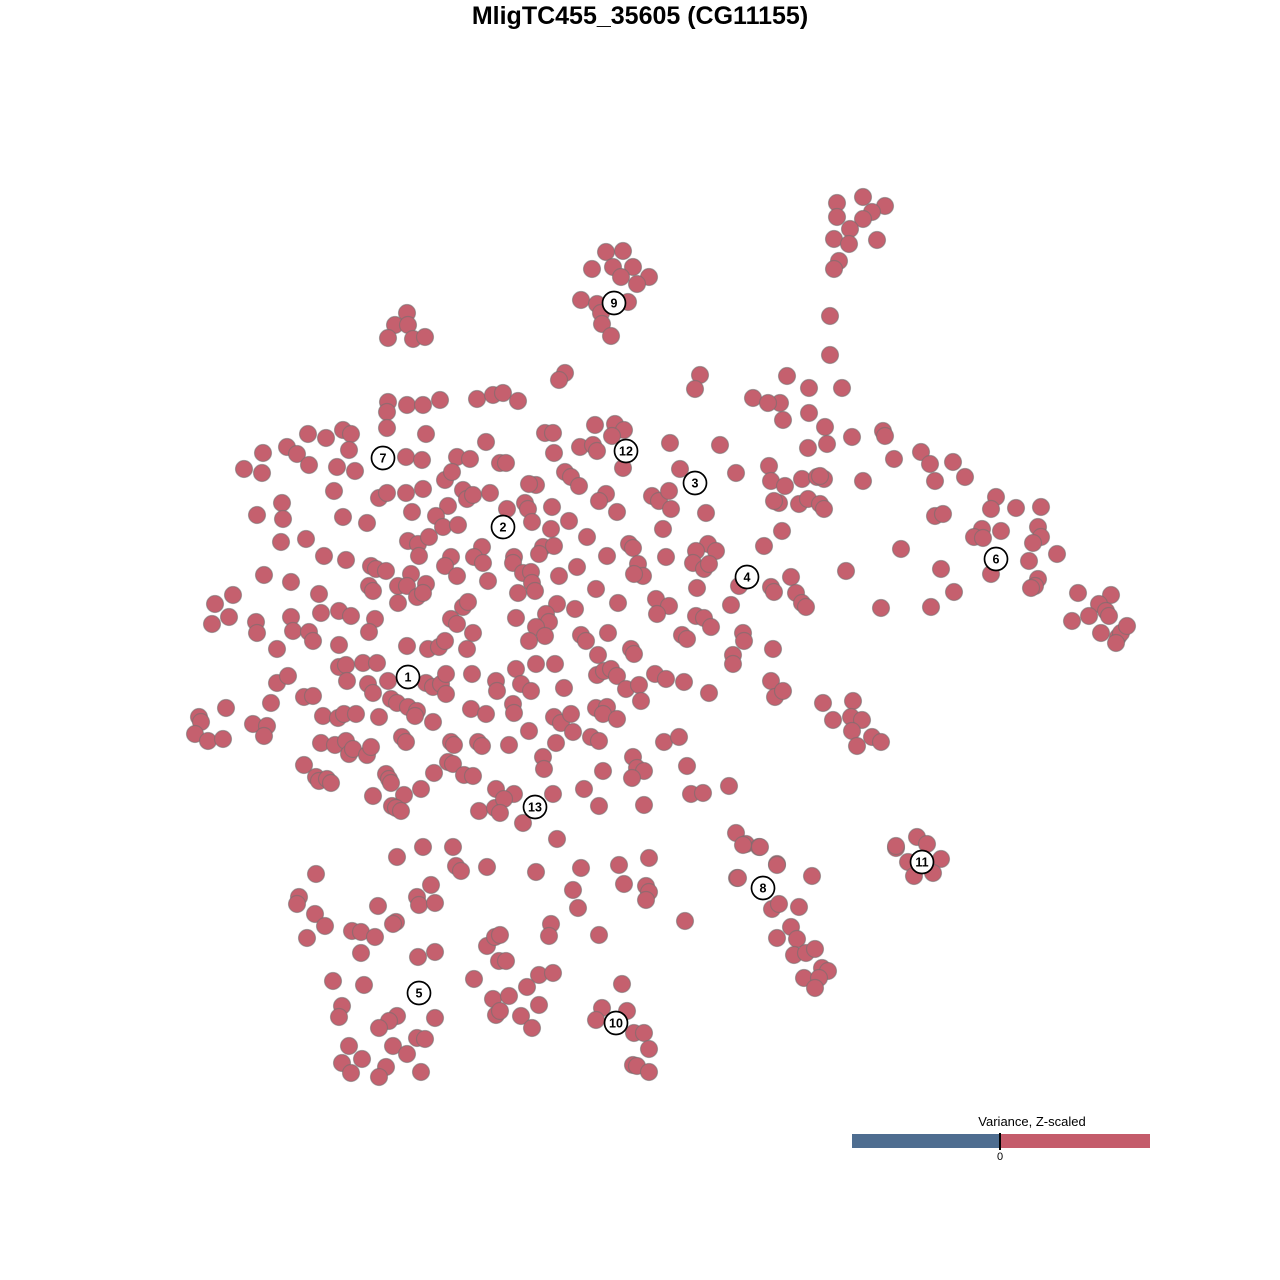  I want to click on svg-text: 3, so click(695, 484).